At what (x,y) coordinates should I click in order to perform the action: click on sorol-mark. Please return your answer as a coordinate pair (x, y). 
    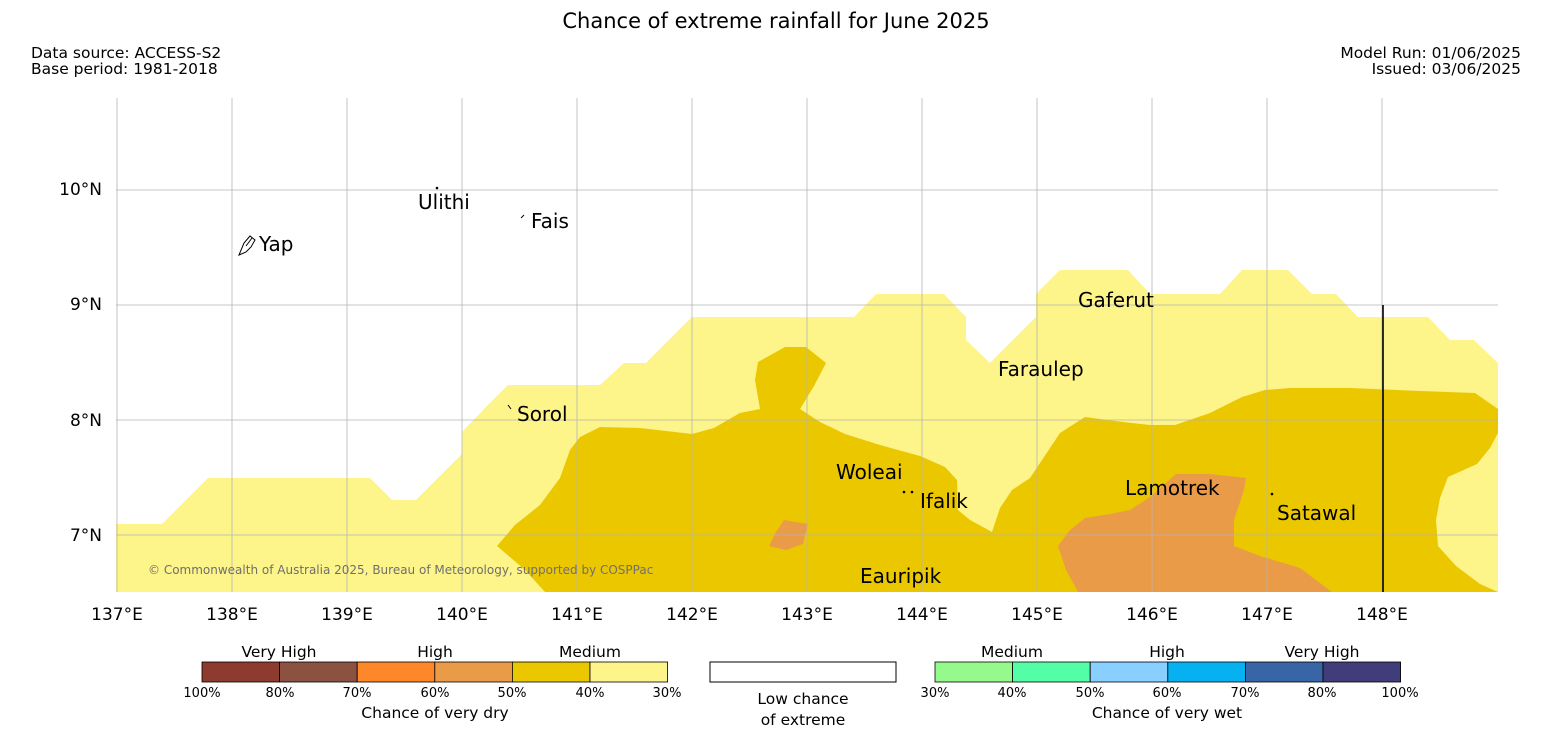
    Looking at the image, I should click on (509, 407).